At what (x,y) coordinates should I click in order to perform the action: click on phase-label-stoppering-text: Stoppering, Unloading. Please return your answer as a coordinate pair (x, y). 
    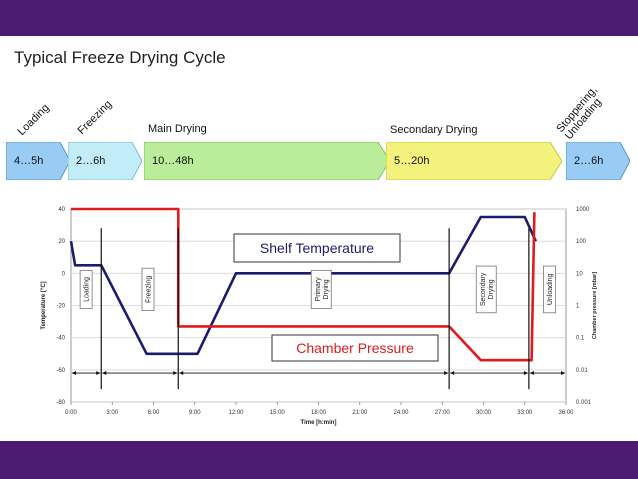
    Looking at the image, I should click on (579, 113).